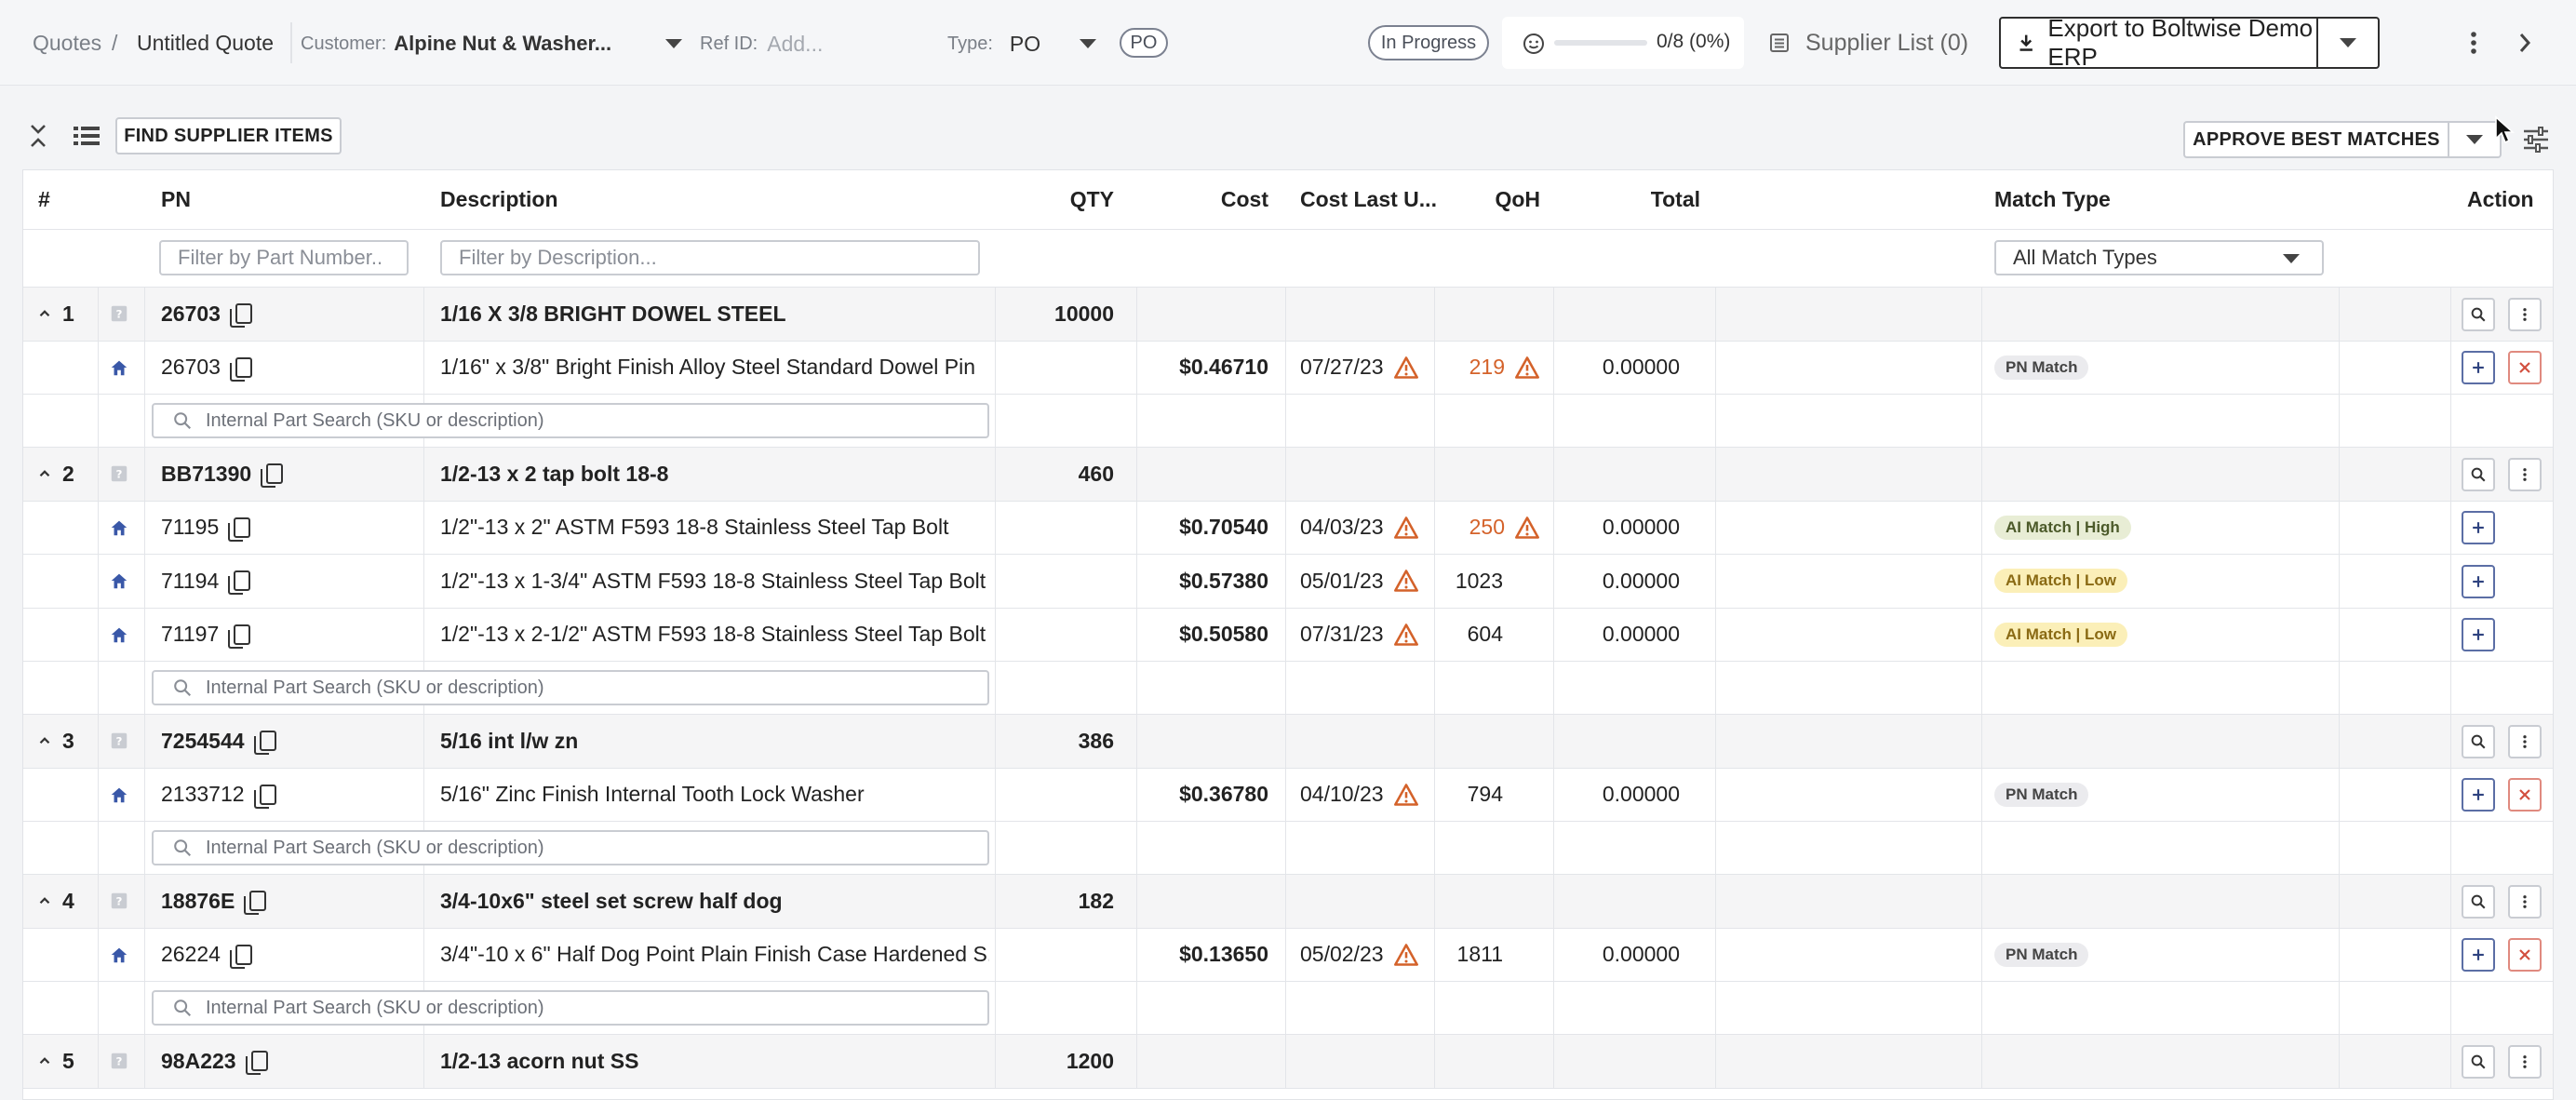  I want to click on search-icon, so click(2478, 741).